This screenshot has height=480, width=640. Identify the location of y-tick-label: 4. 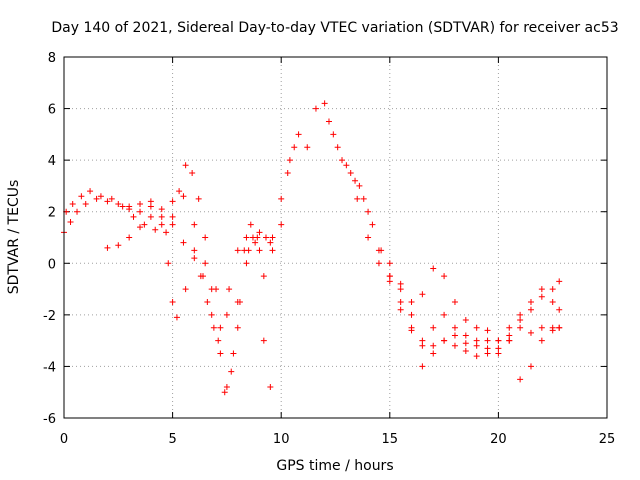
(52, 161).